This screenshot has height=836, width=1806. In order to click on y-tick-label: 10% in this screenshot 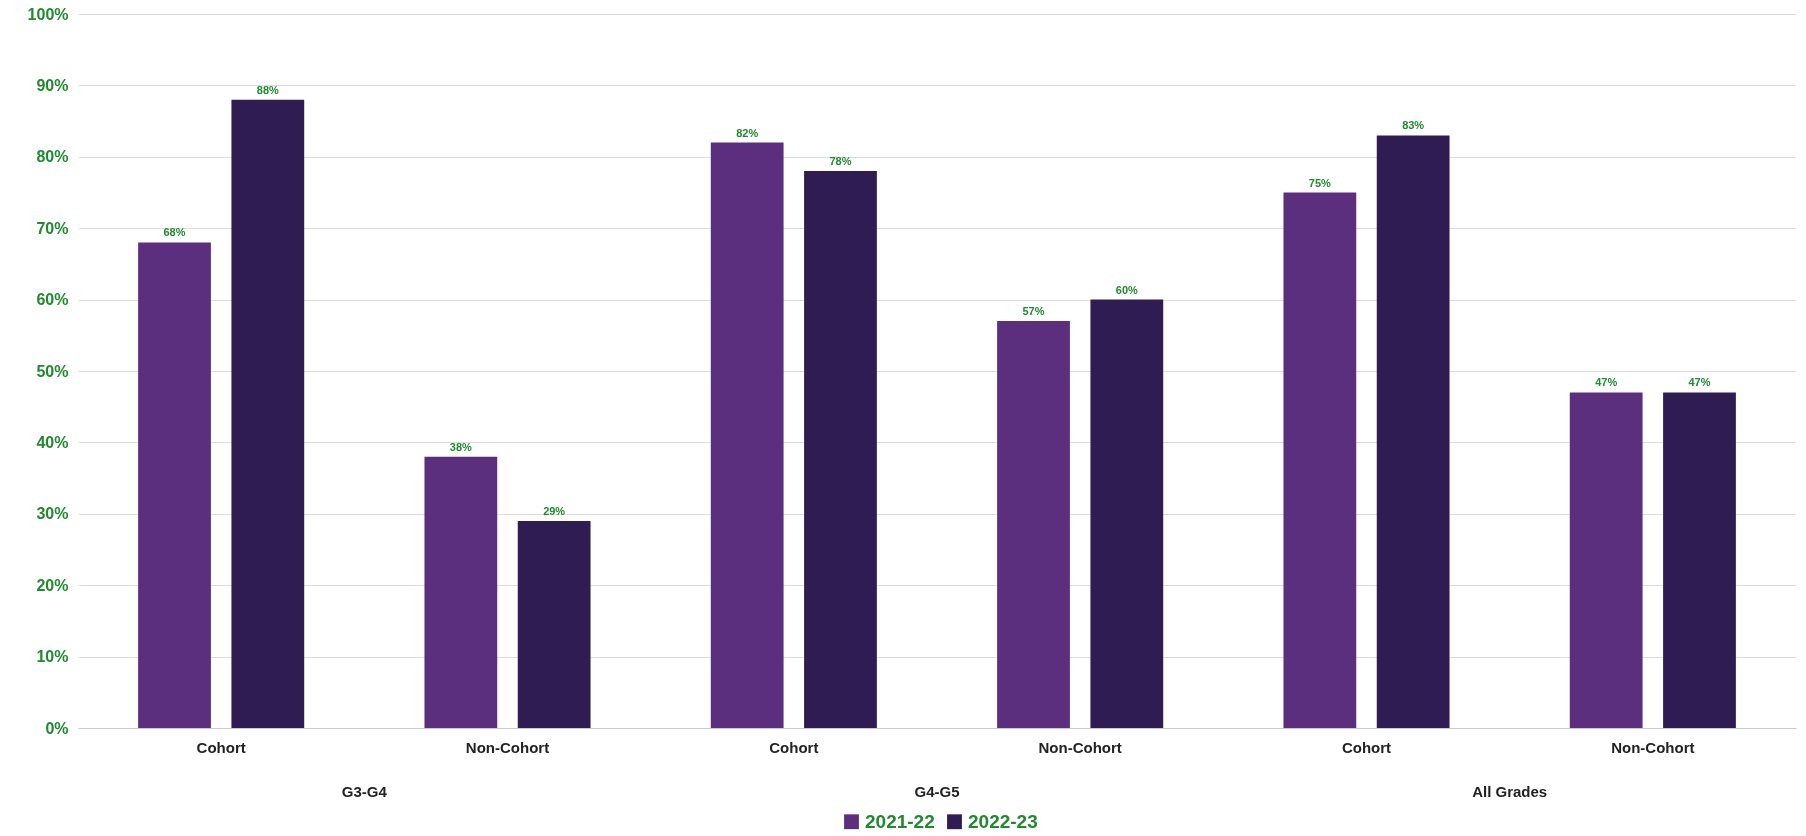, I will do `click(52, 657)`.